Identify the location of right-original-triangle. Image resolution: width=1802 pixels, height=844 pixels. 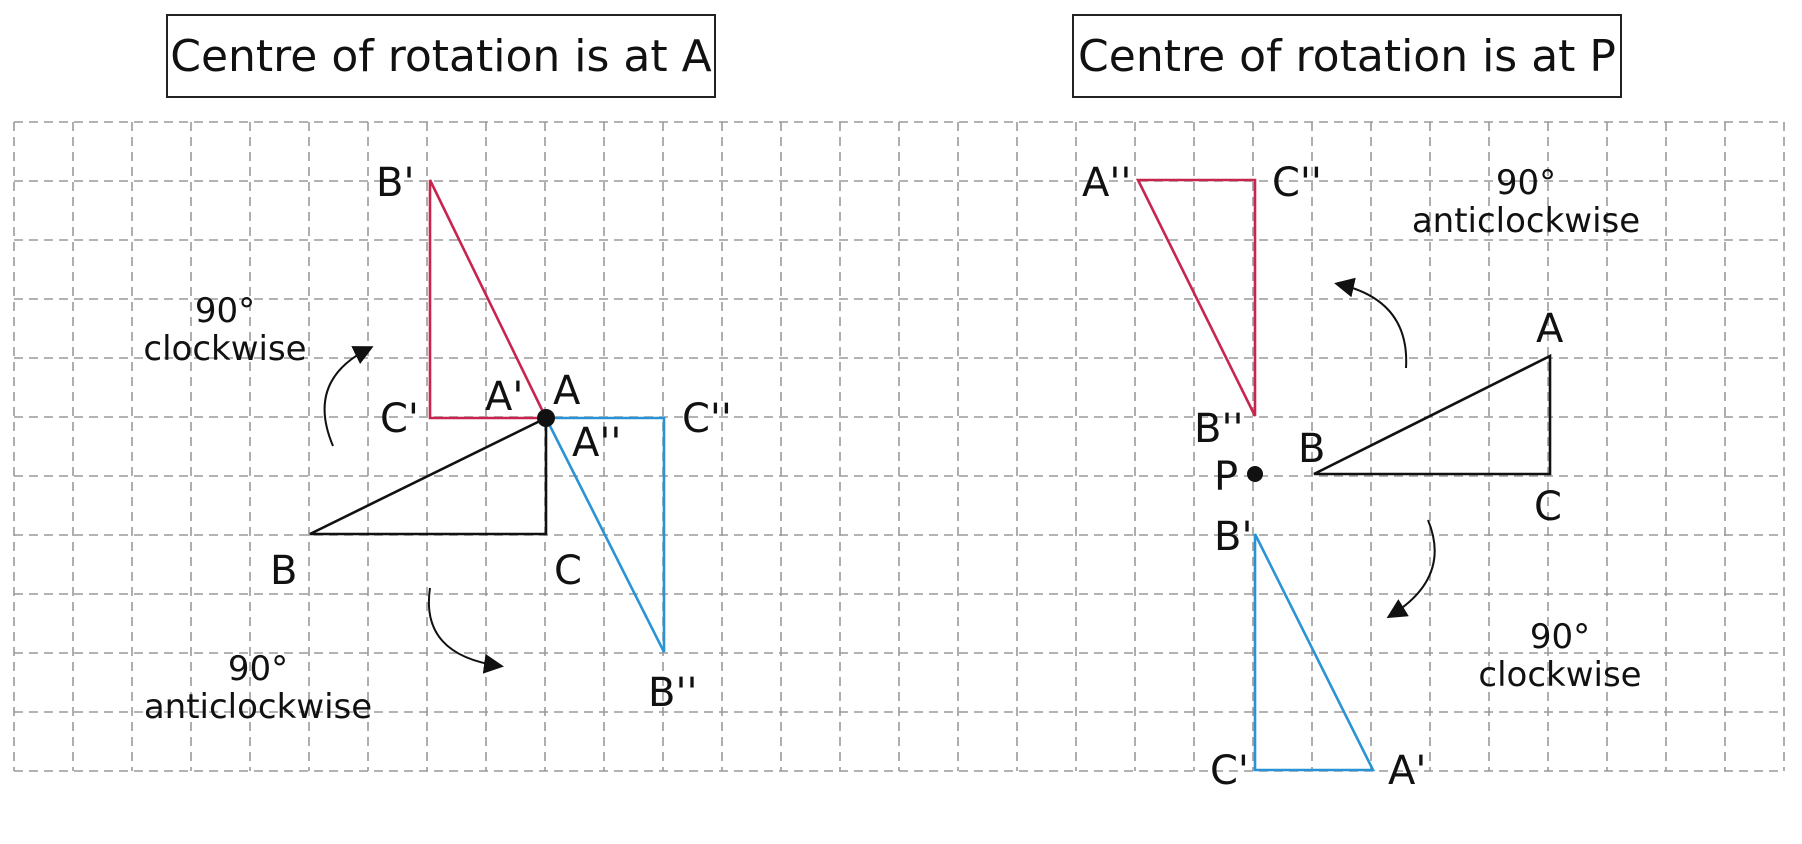
(1432, 414).